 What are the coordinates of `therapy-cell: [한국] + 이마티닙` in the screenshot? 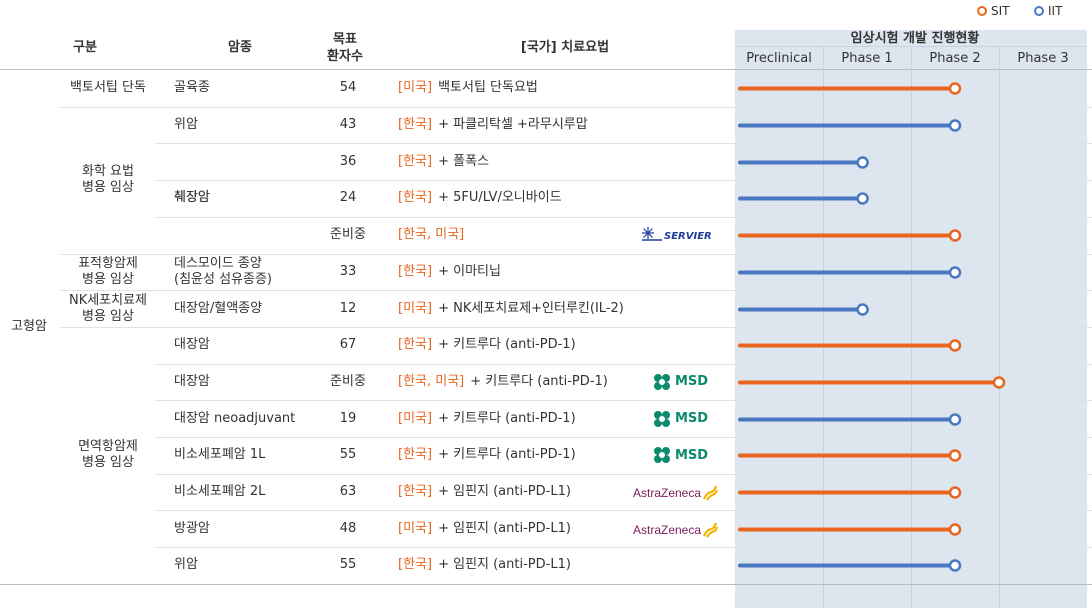 It's located at (449, 271).